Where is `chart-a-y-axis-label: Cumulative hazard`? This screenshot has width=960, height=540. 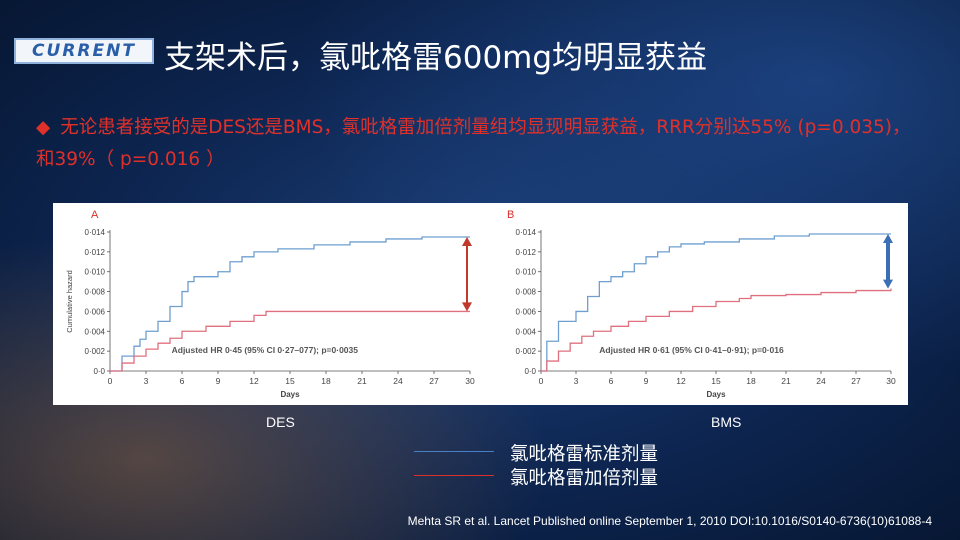 chart-a-y-axis-label: Cumulative hazard is located at coordinates (69, 301).